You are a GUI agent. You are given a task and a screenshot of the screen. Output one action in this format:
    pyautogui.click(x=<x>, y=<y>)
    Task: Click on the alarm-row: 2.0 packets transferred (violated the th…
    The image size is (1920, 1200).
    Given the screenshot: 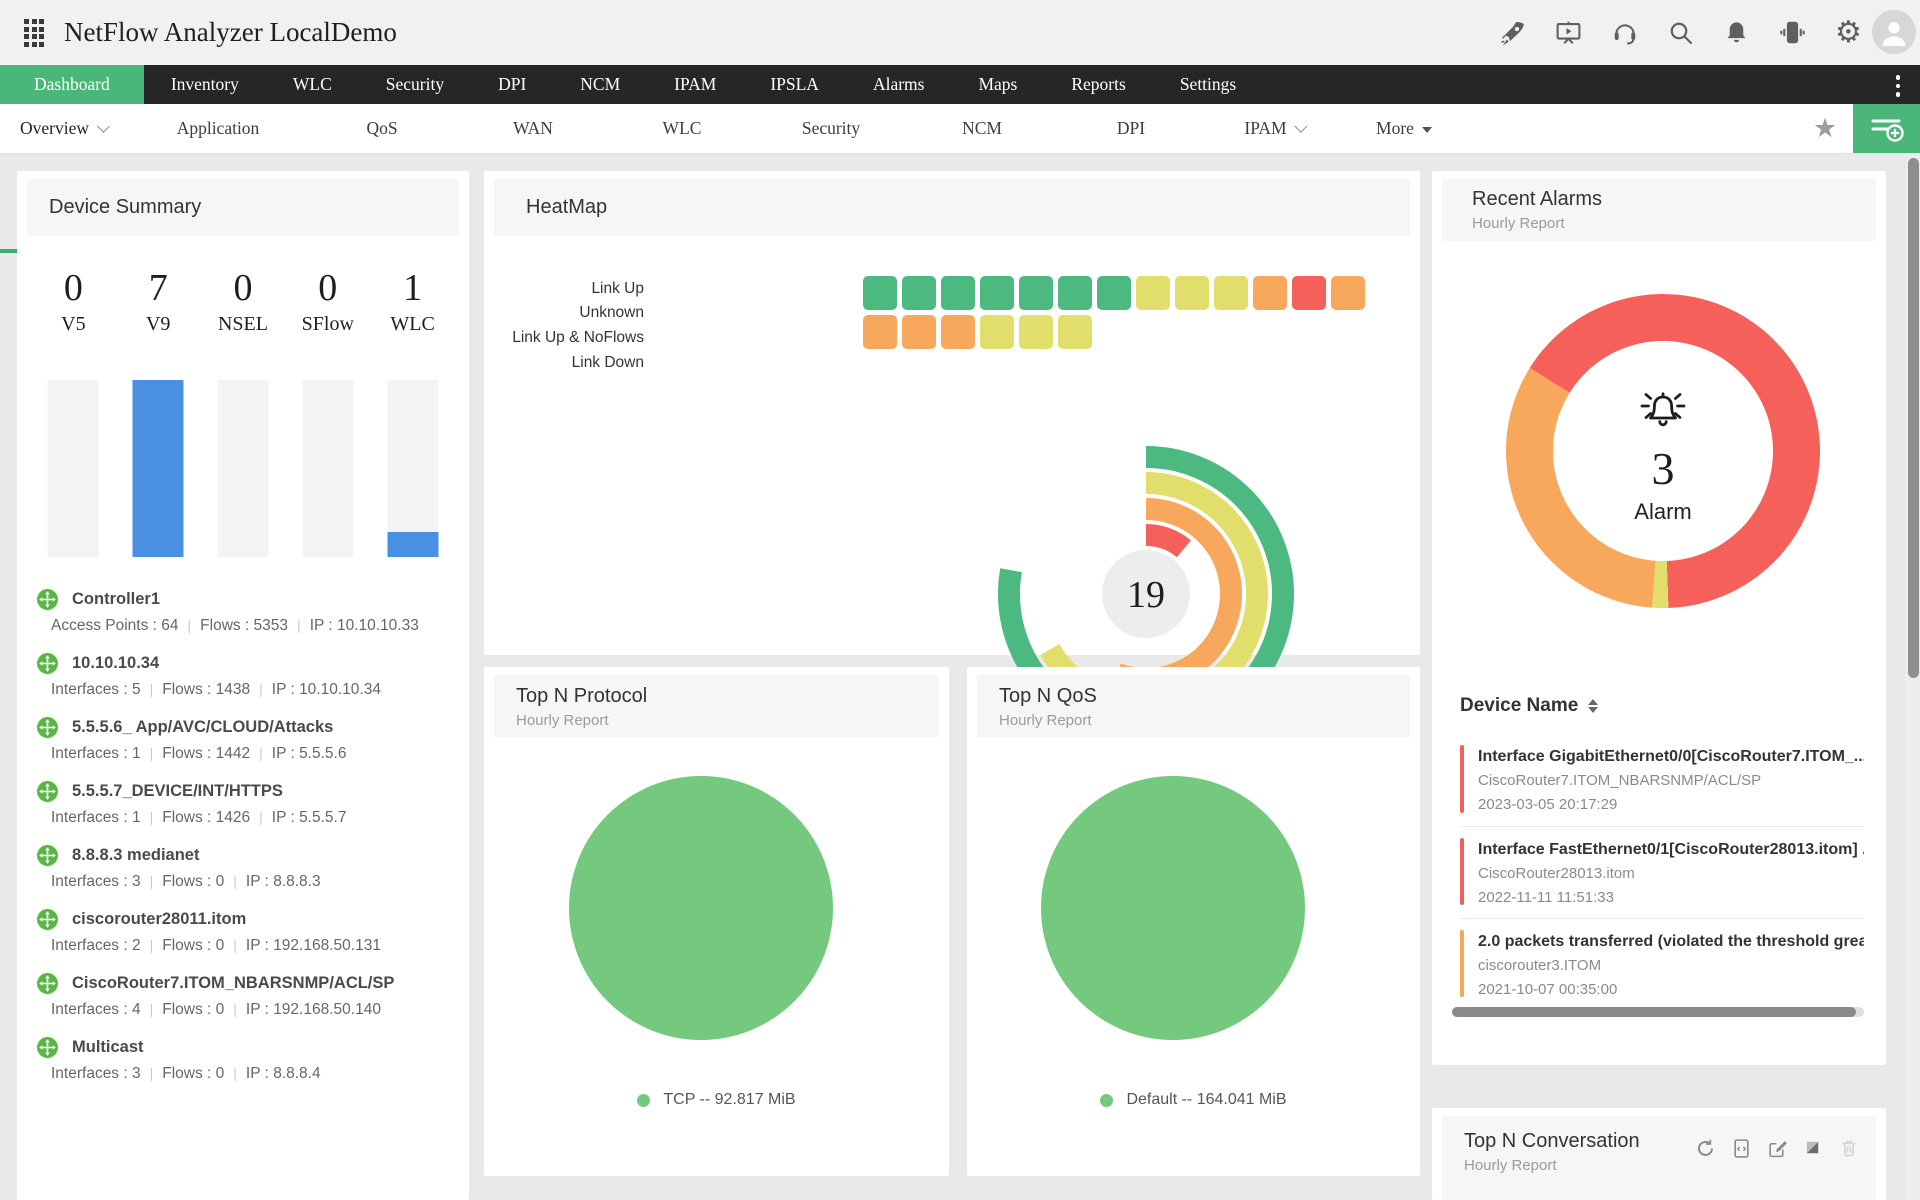 What is the action you would take?
    pyautogui.click(x=1662, y=964)
    